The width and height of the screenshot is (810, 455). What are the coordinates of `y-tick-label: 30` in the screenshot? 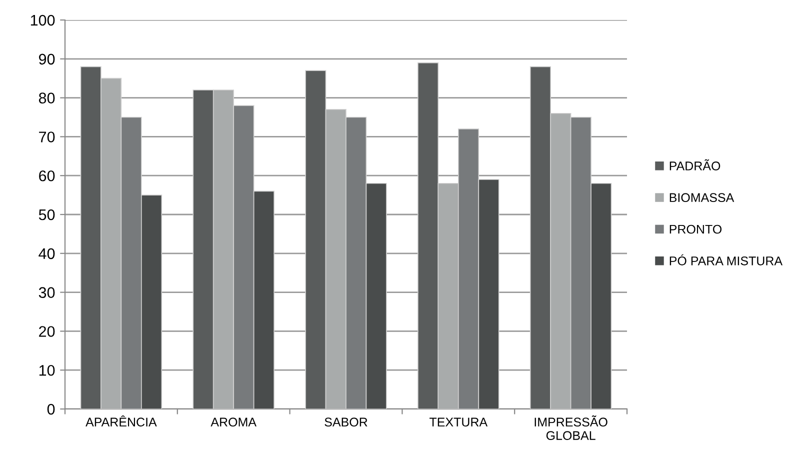 It's located at (46, 292).